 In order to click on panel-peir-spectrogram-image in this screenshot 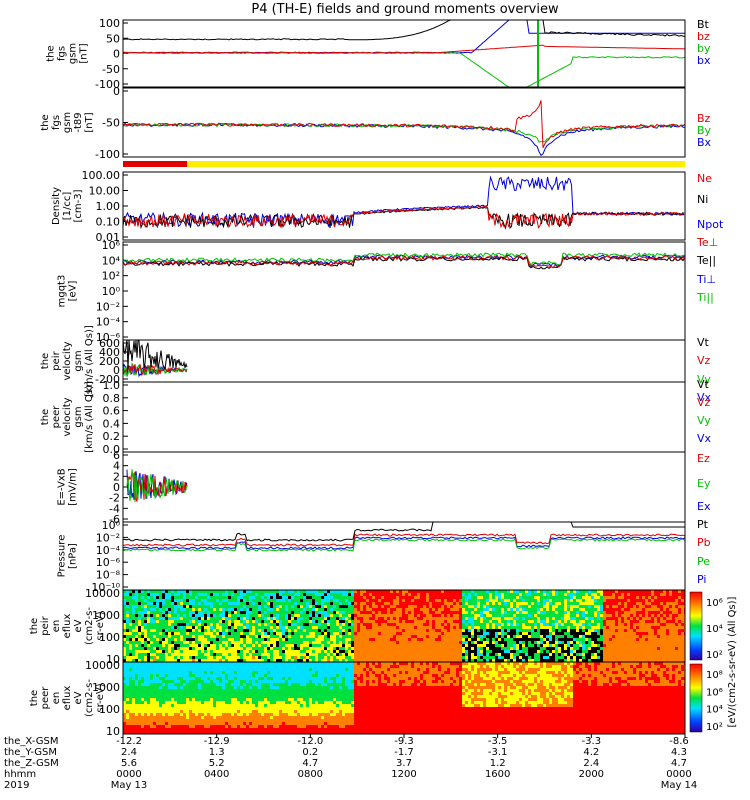, I will do `click(404, 626)`.